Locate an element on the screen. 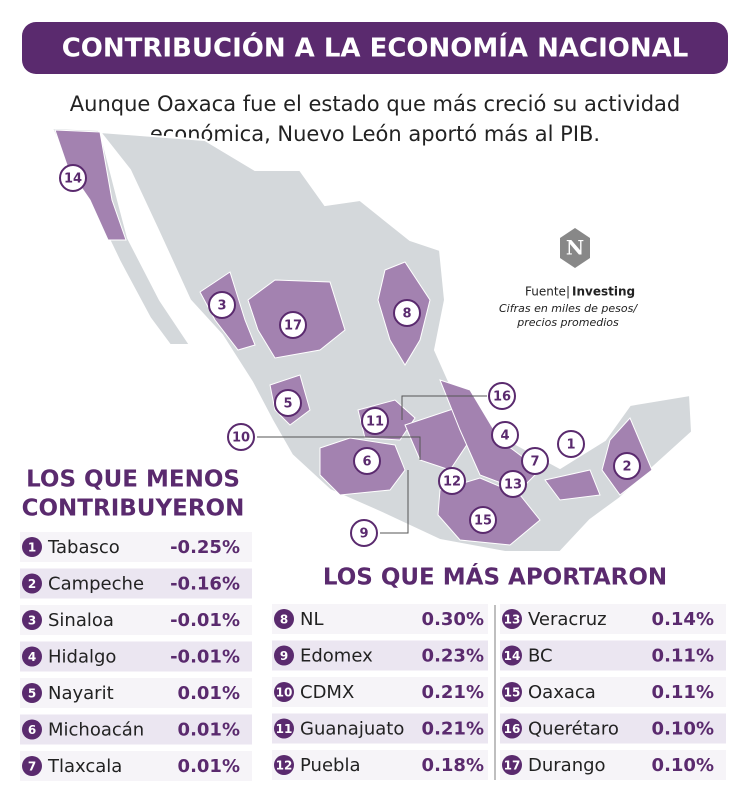 The height and width of the screenshot is (811, 750). map-marker-label: 5 is located at coordinates (287, 404).